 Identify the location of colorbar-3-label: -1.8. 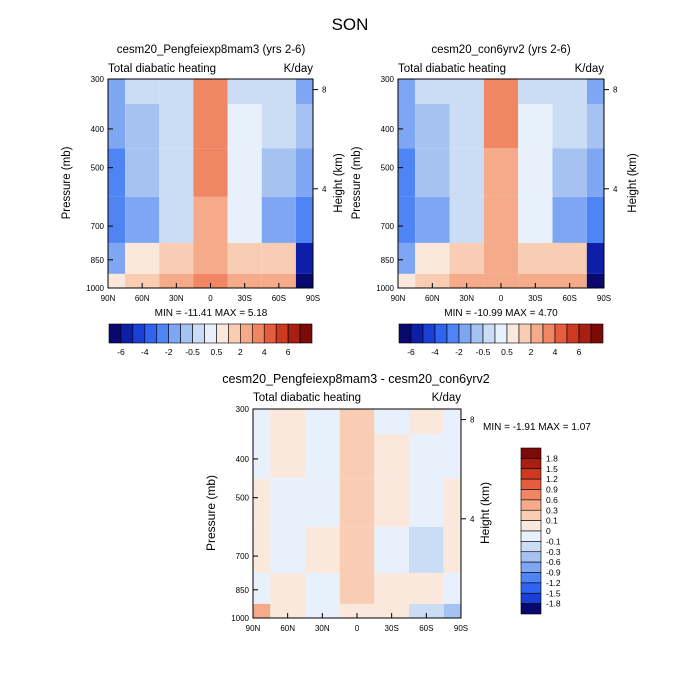
(553, 604).